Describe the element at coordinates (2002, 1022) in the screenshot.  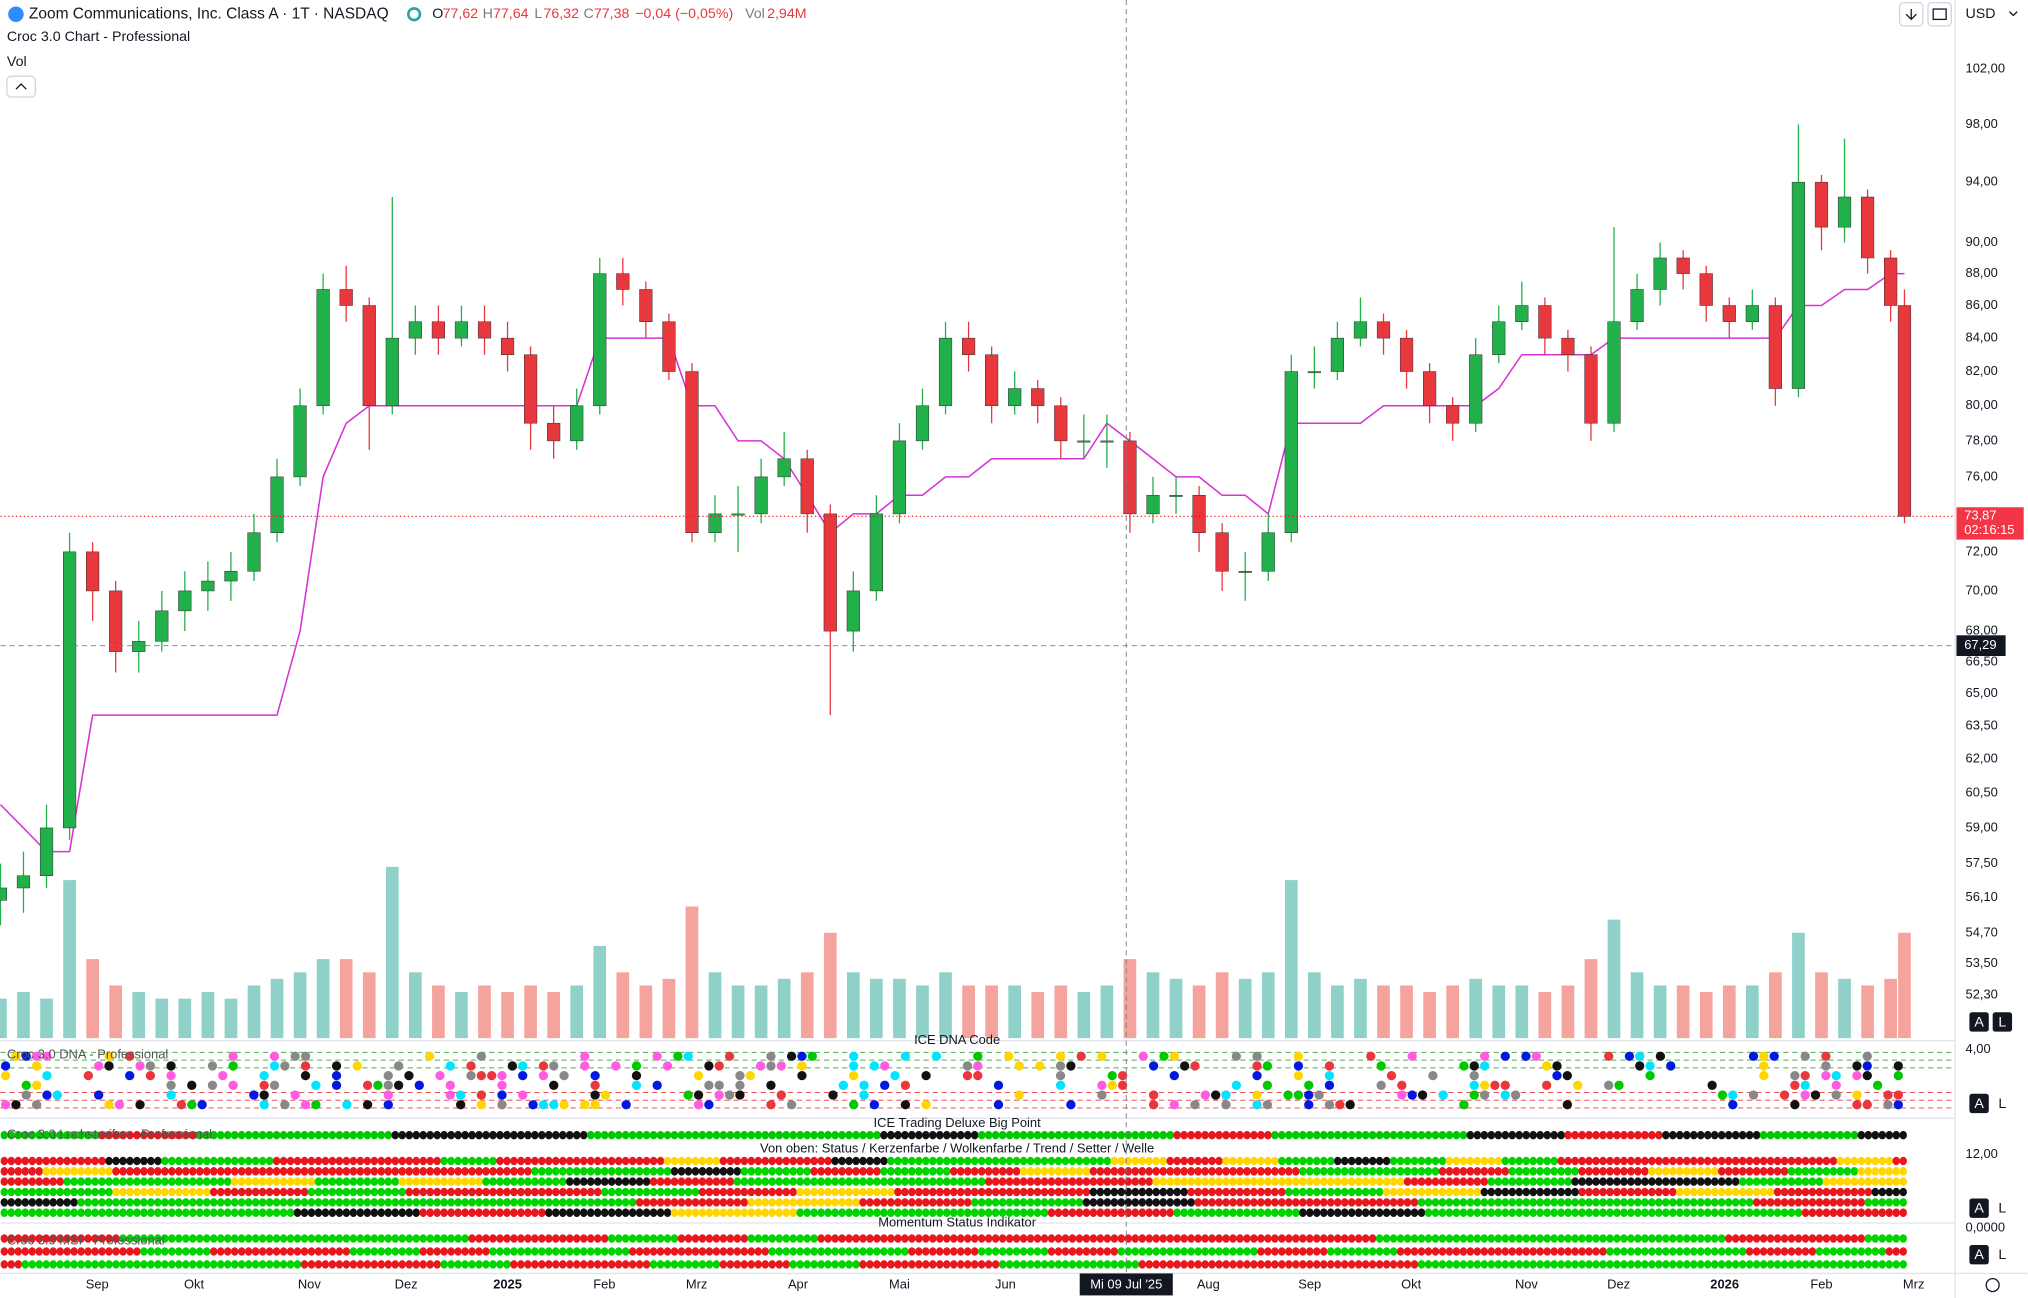
I see `log-button` at that location.